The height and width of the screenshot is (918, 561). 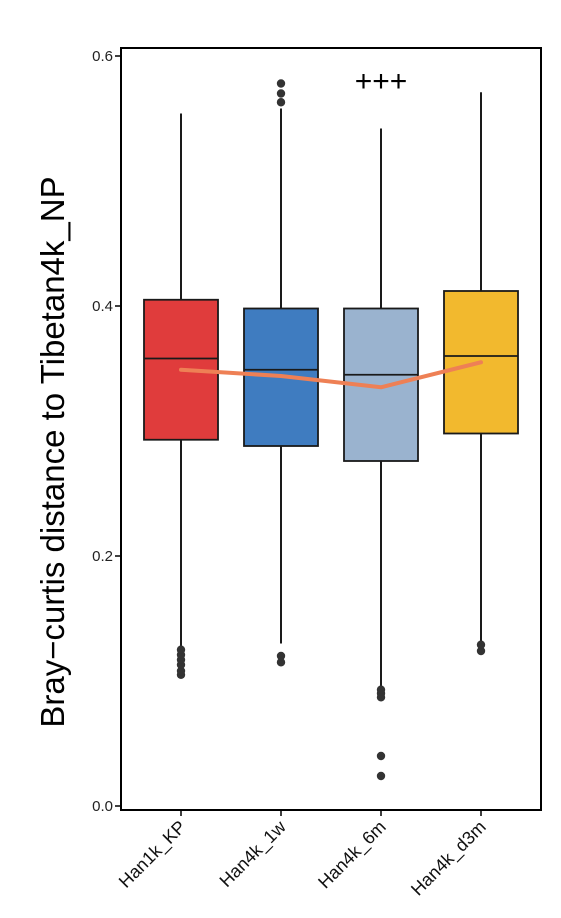 What do you see at coordinates (303, 855) in the screenshot?
I see `x-axis: Han1k_KP Han4k_1w Han4k_6m Han4k_d3m` at bounding box center [303, 855].